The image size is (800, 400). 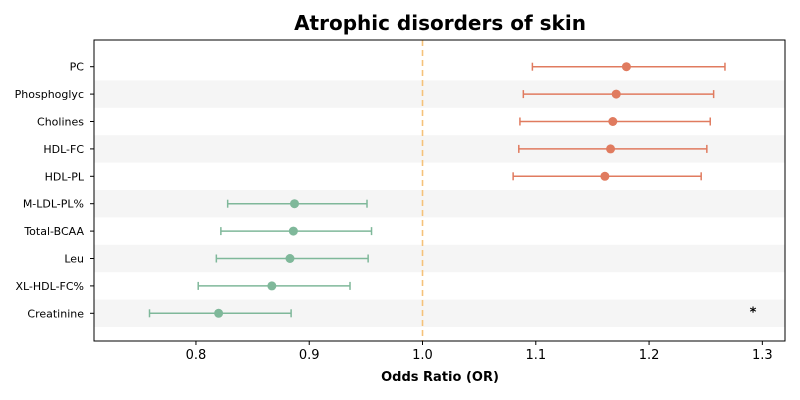 What do you see at coordinates (53, 231) in the screenshot?
I see `row-label: Total-BCAA` at bounding box center [53, 231].